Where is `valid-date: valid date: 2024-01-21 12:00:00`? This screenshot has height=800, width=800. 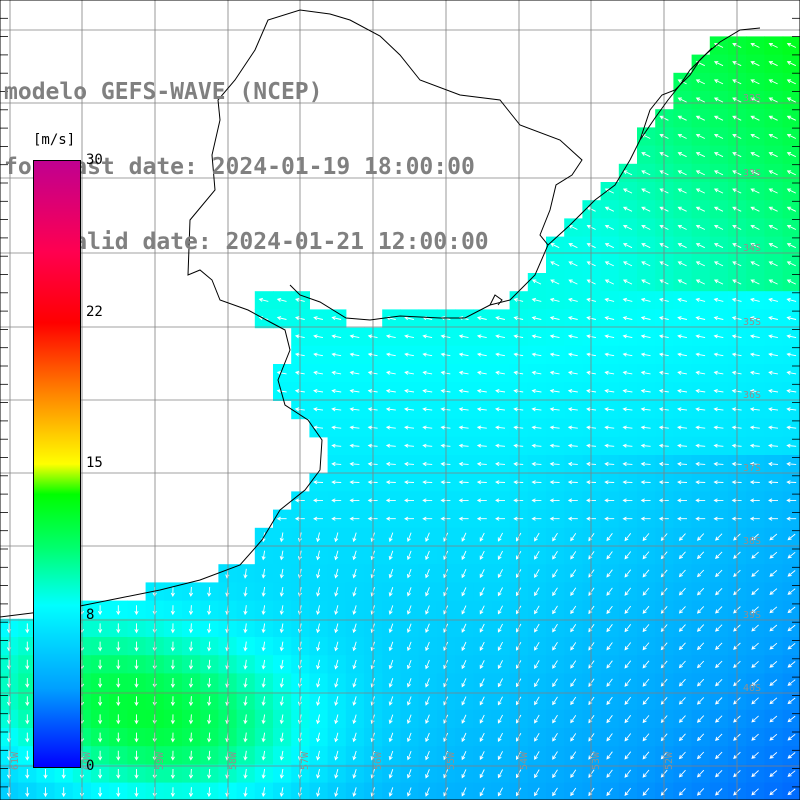
valid-date: valid date: 2024-01-21 12:00:00 is located at coordinates (246, 242).